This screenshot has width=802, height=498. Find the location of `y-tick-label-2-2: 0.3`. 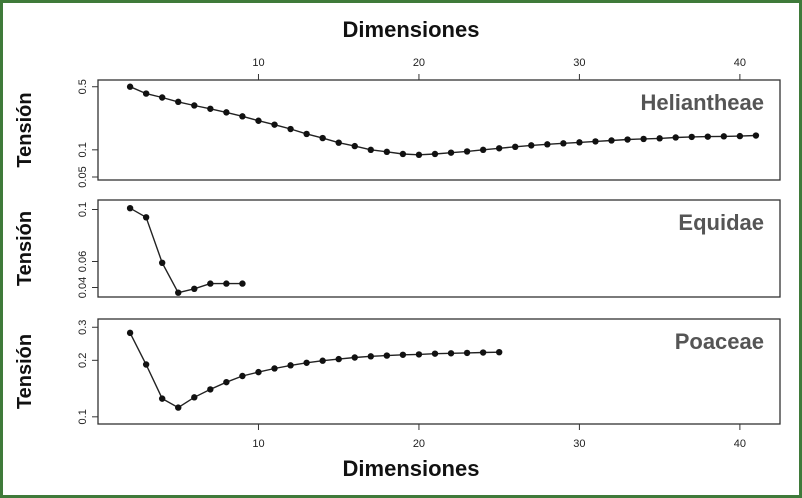

y-tick-label-2-2: 0.3 is located at coordinates (83, 327).